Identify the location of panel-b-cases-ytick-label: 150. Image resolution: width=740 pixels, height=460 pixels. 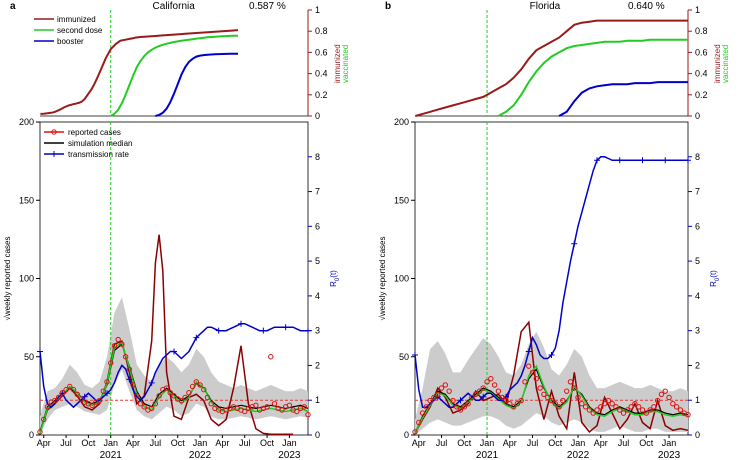
(401, 200).